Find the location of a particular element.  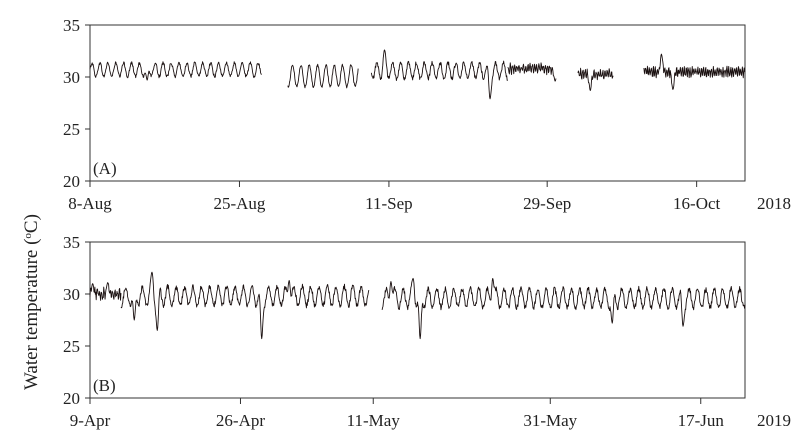

panel-a-year-label: 2018 is located at coordinates (774, 203).